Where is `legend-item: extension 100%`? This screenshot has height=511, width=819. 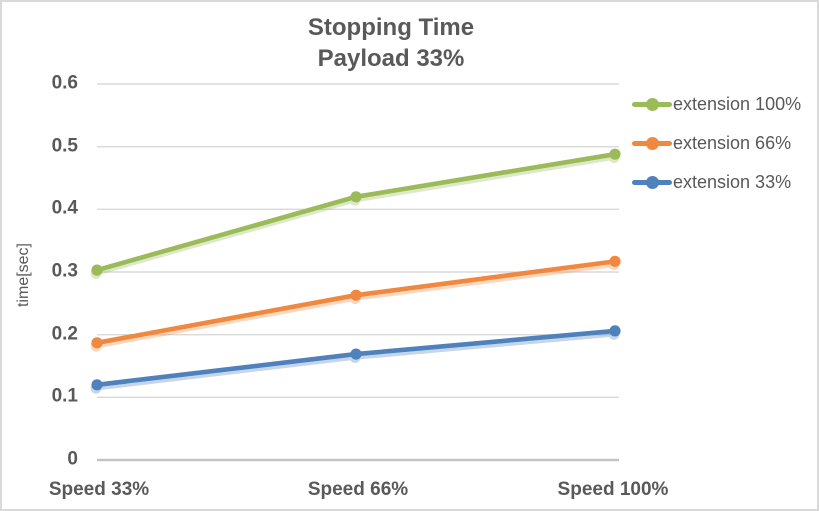
legend-item: extension 100% is located at coordinates (716, 104).